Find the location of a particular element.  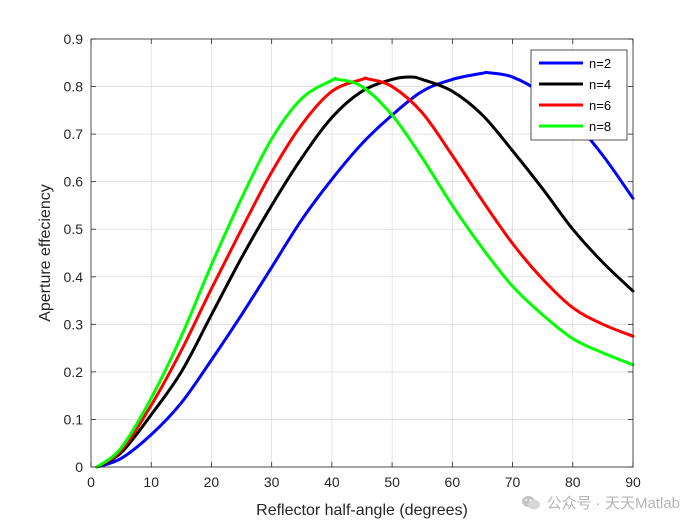

x-tick-label: 90 is located at coordinates (633, 482).